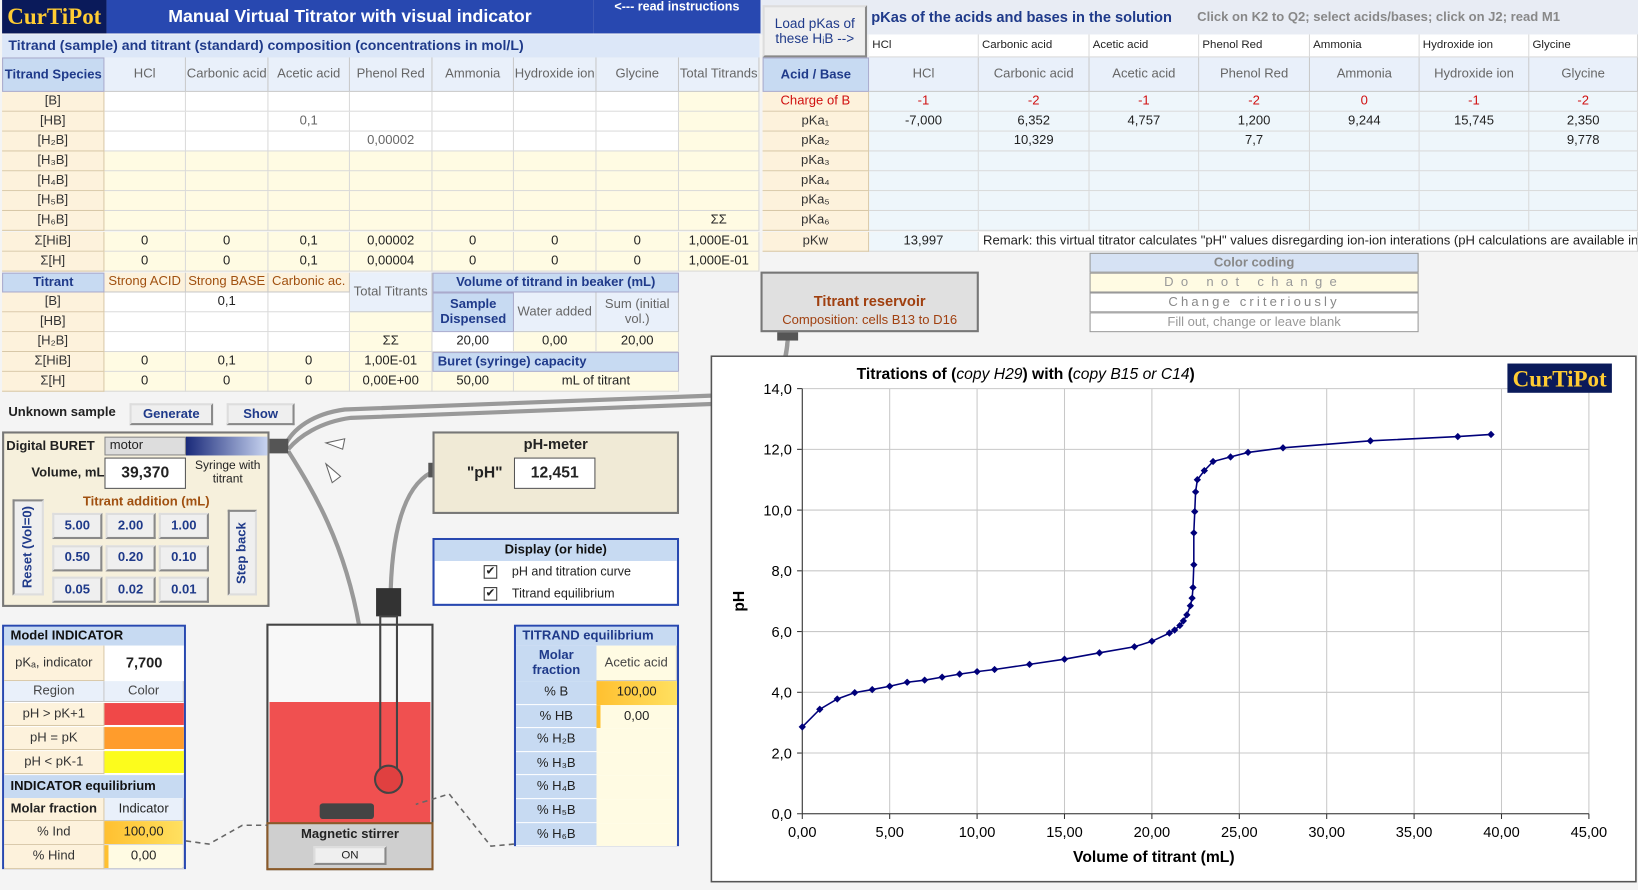 The width and height of the screenshot is (1638, 890). Describe the element at coordinates (183, 557) in the screenshot. I see `step-button: 0.10` at that location.